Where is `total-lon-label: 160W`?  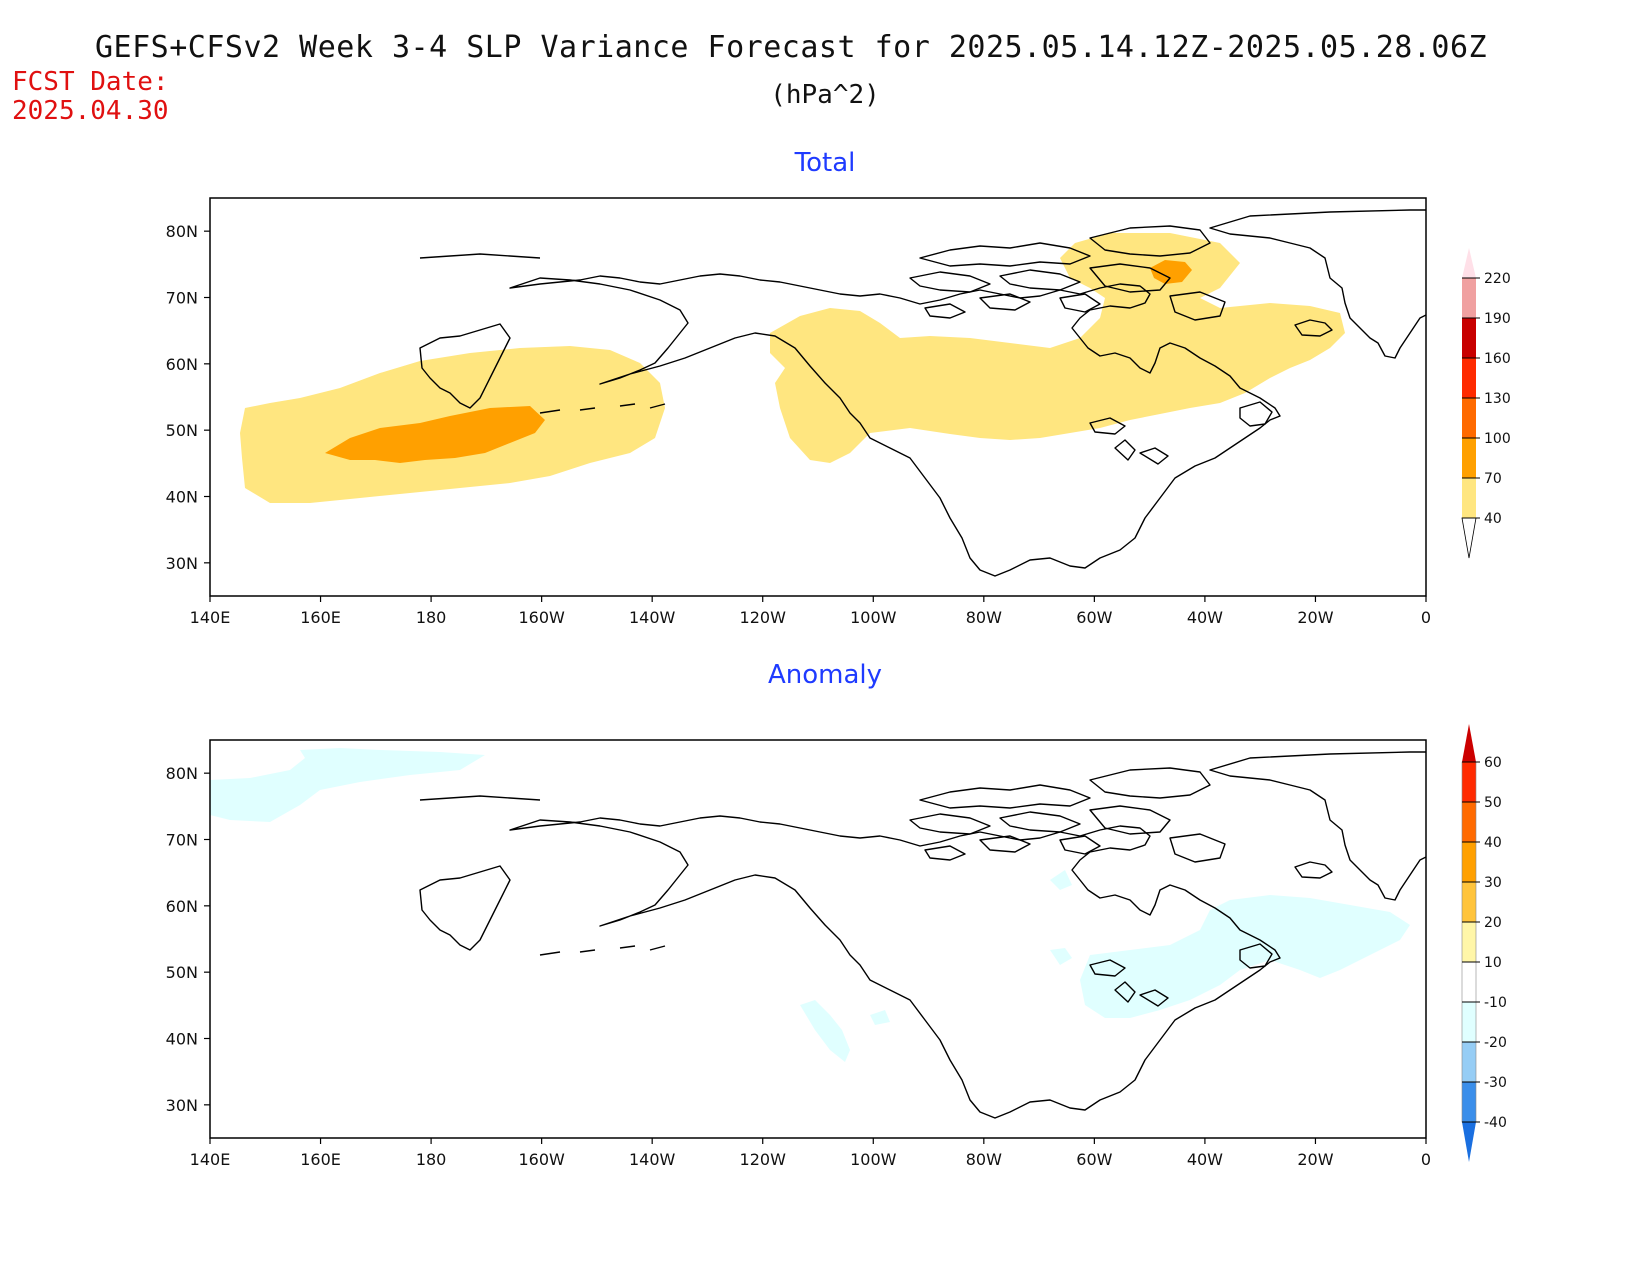
total-lon-label: 160W is located at coordinates (541, 617).